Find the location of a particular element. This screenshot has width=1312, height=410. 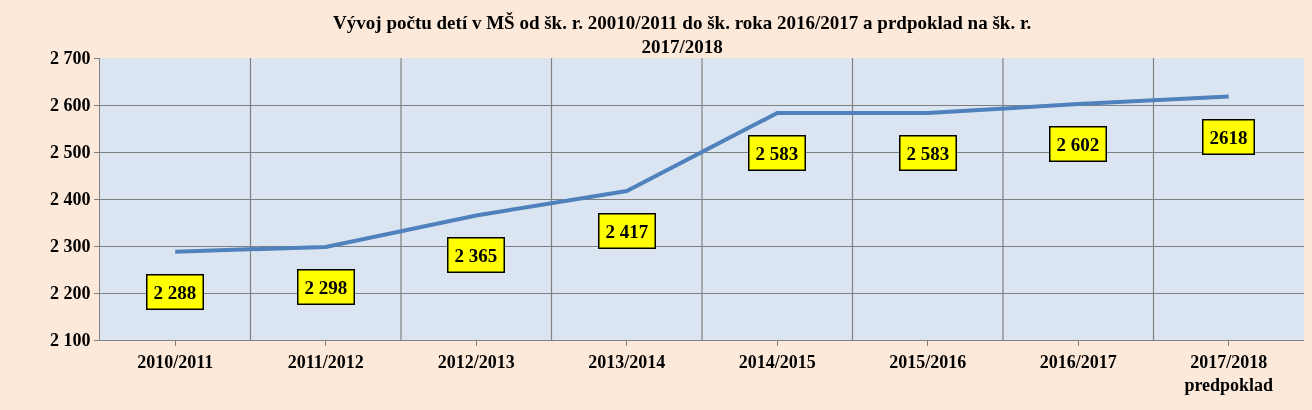

data-label: 2 298 is located at coordinates (326, 287).